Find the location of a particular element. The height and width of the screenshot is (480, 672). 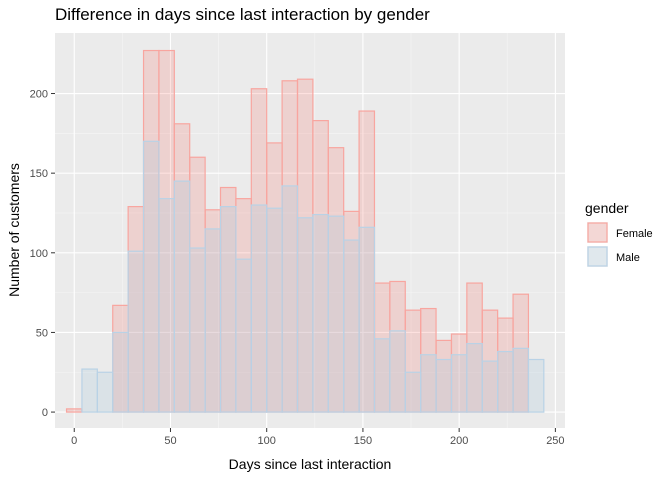

x-tick-label: 250 is located at coordinates (555, 441).